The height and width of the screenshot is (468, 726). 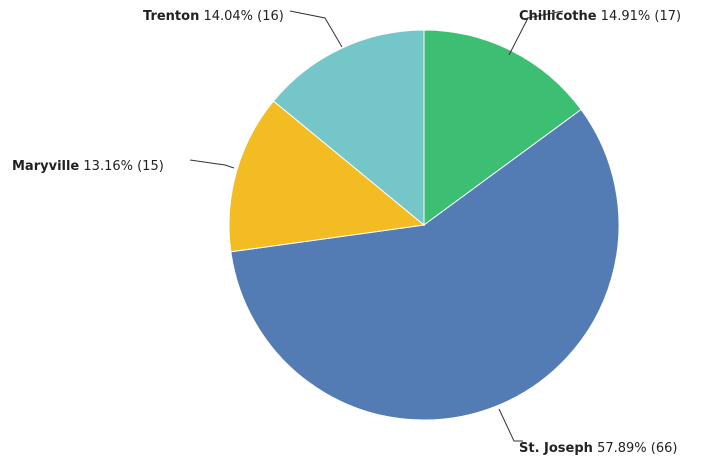 I want to click on slice-category: Chillicothe, so click(x=558, y=16).